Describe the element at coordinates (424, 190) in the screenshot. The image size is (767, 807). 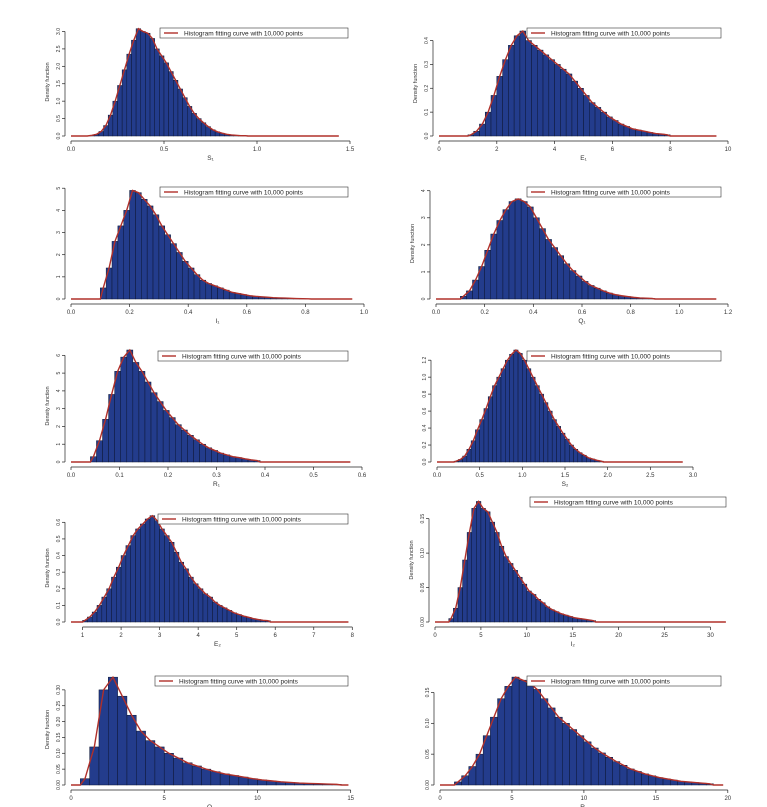
I see `y-tick-label: 4` at that location.